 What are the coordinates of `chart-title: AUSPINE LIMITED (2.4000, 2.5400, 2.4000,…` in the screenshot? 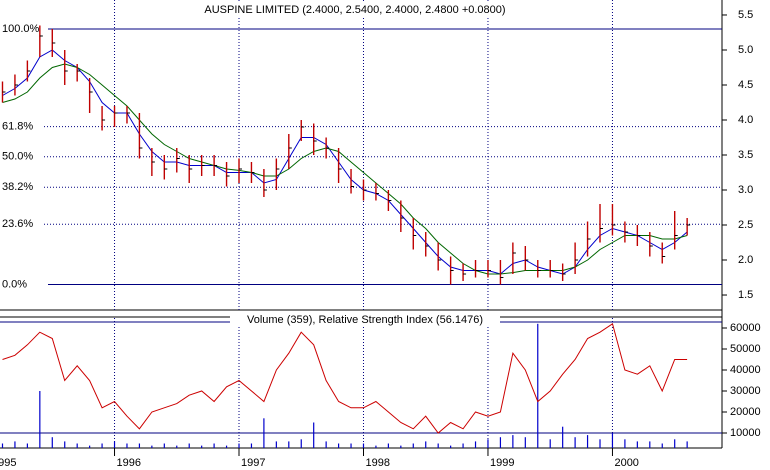 It's located at (354, 10).